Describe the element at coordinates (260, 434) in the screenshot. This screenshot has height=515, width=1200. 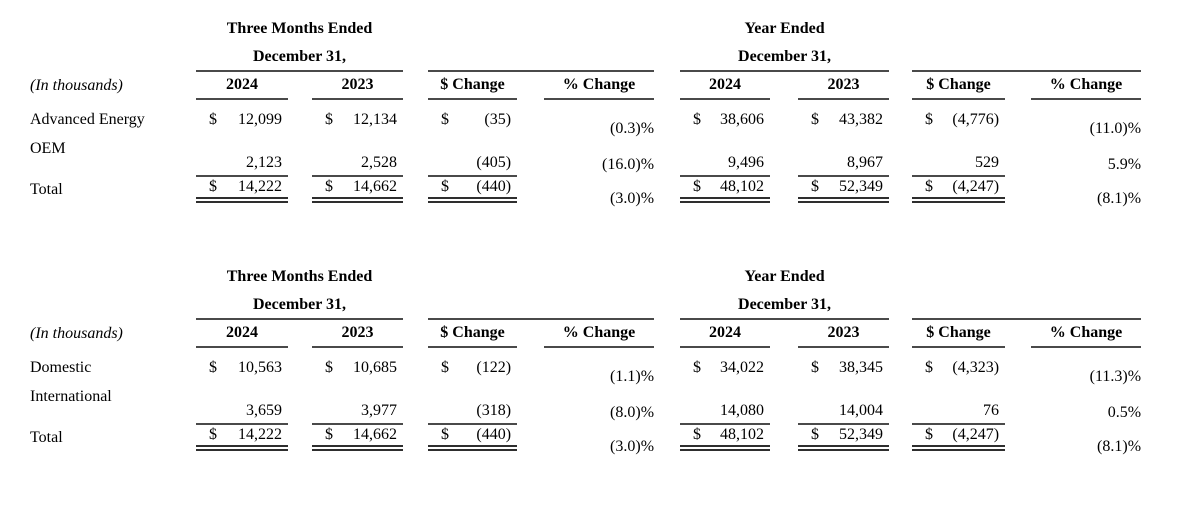
I see `amount: 14,222` at that location.